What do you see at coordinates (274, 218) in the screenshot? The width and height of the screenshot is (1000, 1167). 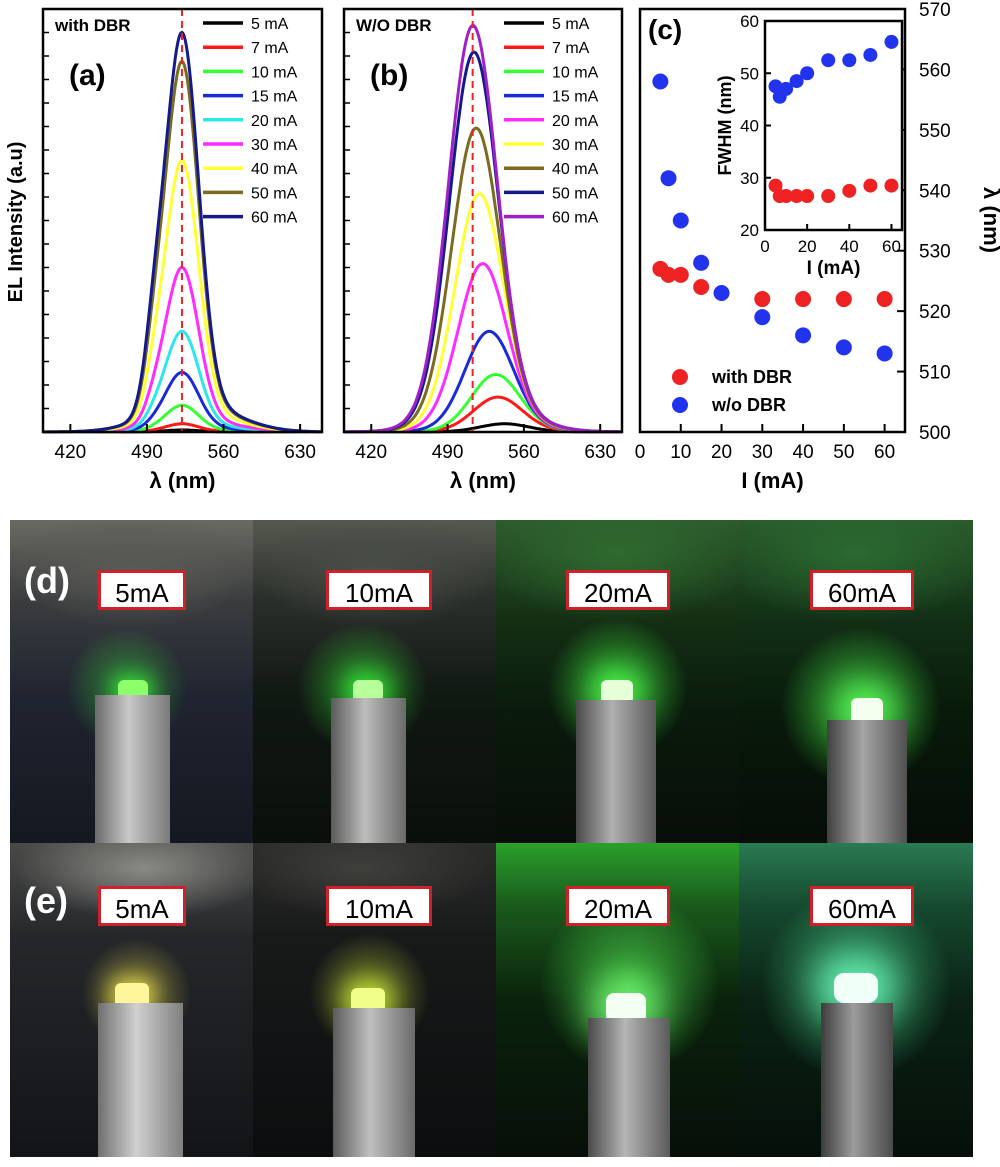 I see `legend-label-a-8: 60 mA` at bounding box center [274, 218].